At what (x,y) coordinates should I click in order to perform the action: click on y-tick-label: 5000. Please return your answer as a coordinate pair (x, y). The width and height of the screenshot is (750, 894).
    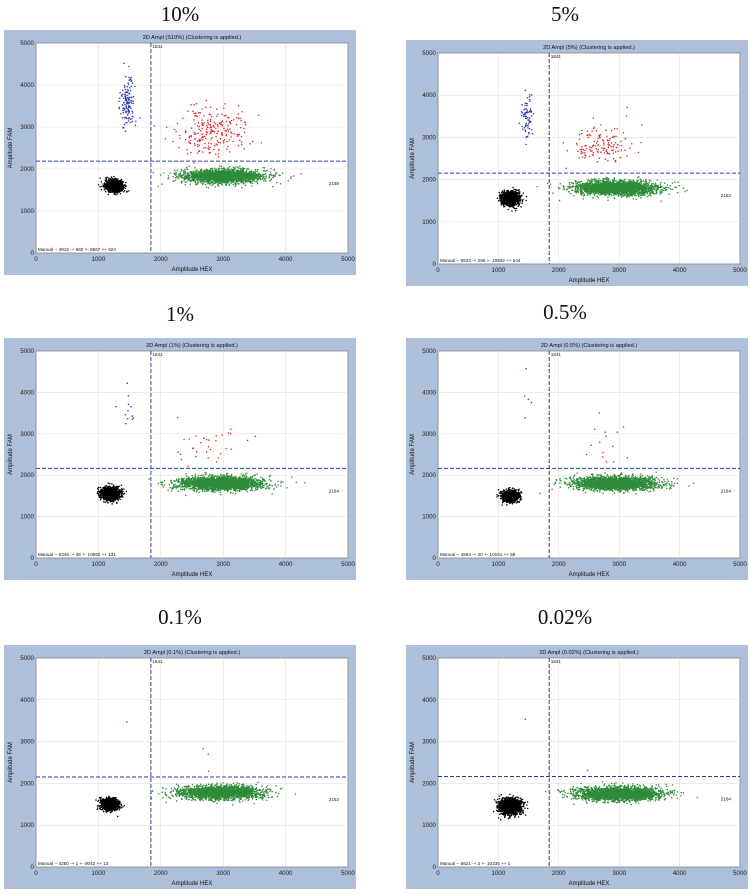
    Looking at the image, I should click on (429, 53).